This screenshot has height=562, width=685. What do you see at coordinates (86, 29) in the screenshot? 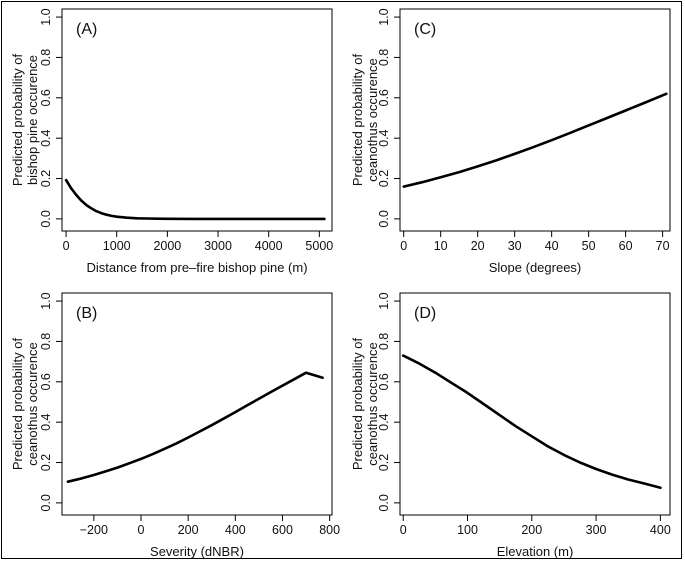
I see `panel-label: (A)` at bounding box center [86, 29].